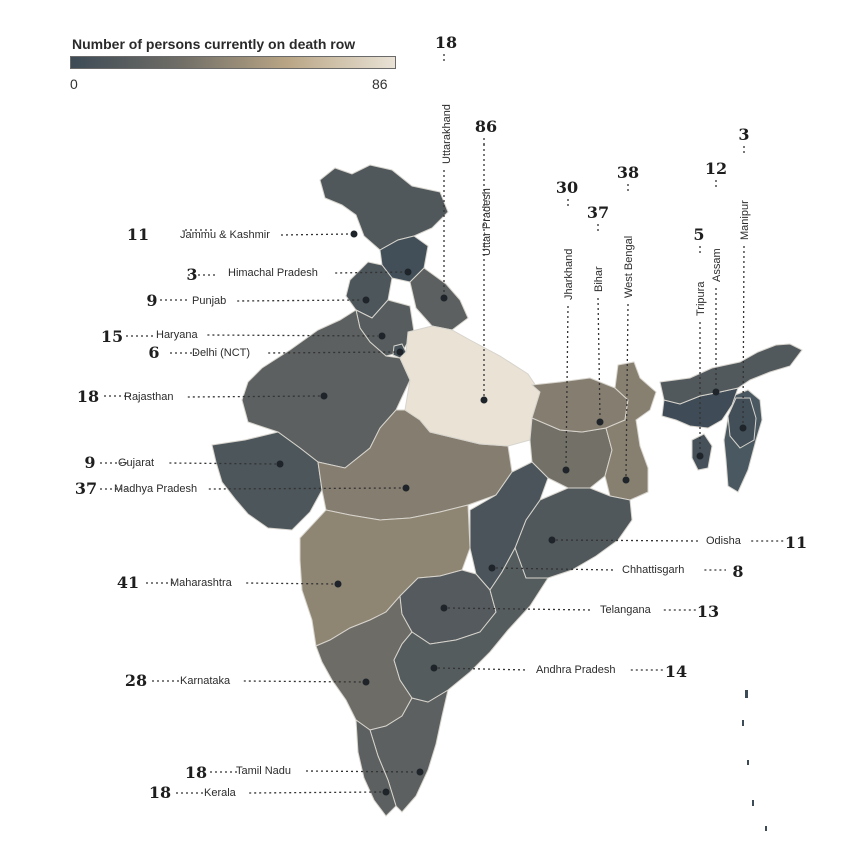 The height and width of the screenshot is (842, 860). Describe the element at coordinates (731, 374) in the screenshot. I see `state-region-as` at that location.